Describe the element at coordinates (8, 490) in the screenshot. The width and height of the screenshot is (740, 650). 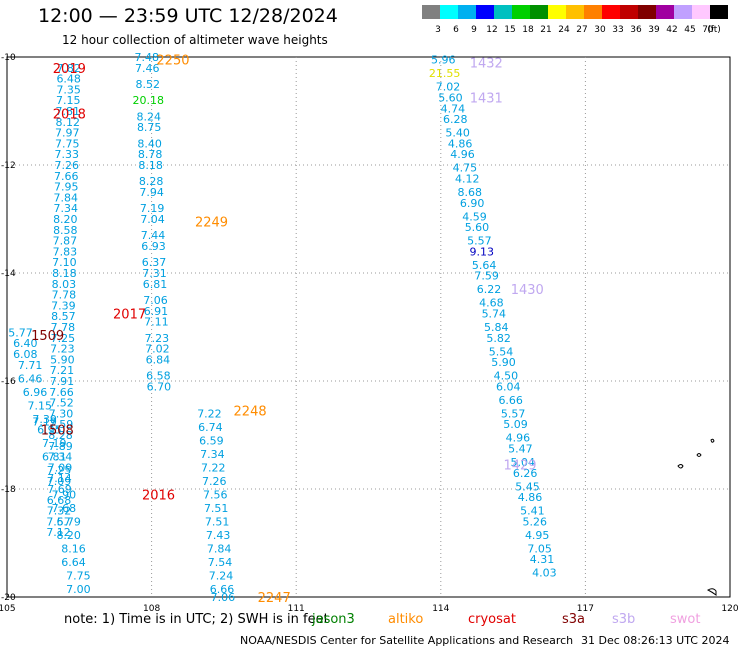
I see `y-tick-label: -18` at that location.